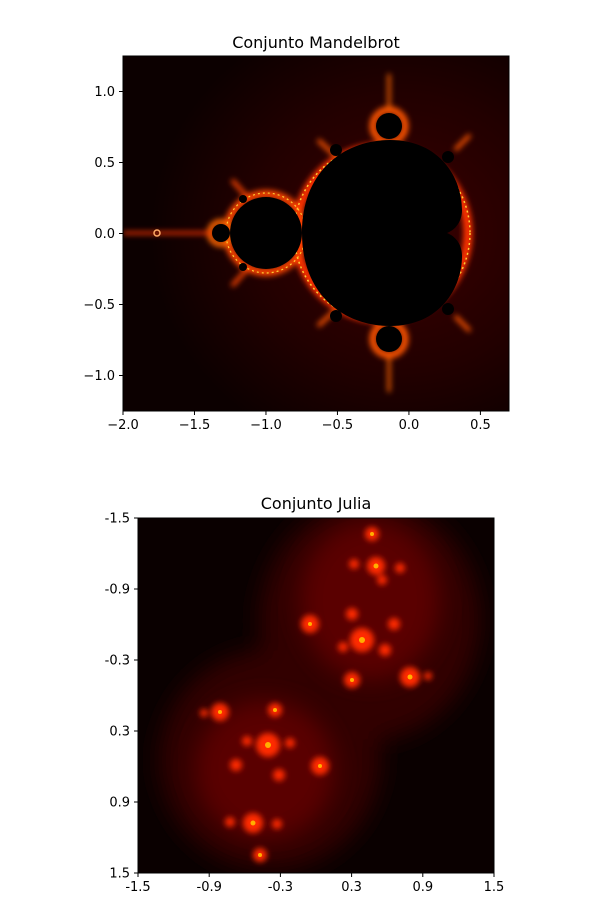  Describe the element at coordinates (316, 503) in the screenshot. I see `julia-title: Conjunto Julia` at that location.